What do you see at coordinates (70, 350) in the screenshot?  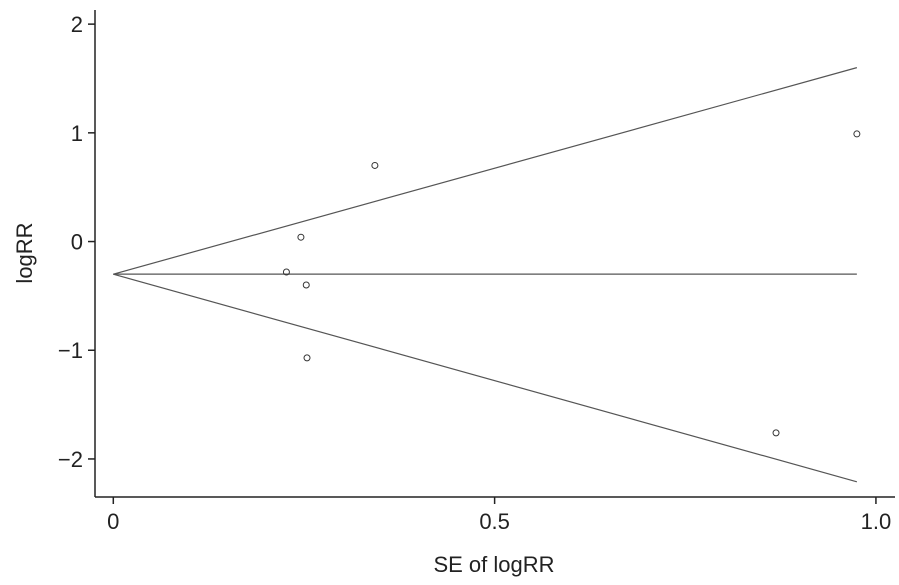 I see `y-tick-label: −1` at bounding box center [70, 350].